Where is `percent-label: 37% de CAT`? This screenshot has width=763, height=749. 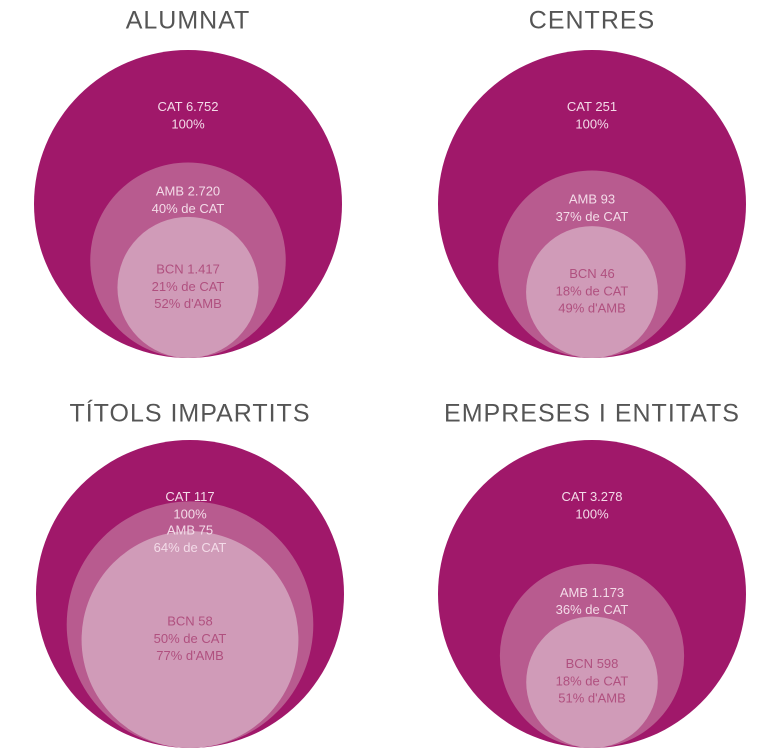 percent-label: 37% de CAT is located at coordinates (592, 216).